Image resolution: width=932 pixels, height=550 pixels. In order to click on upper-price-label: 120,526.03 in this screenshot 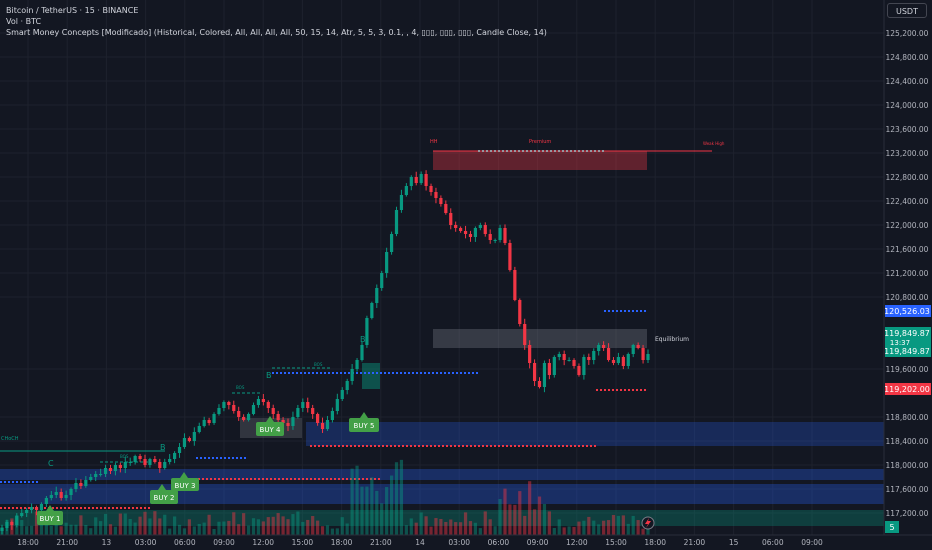, I will do `click(907, 311)`.